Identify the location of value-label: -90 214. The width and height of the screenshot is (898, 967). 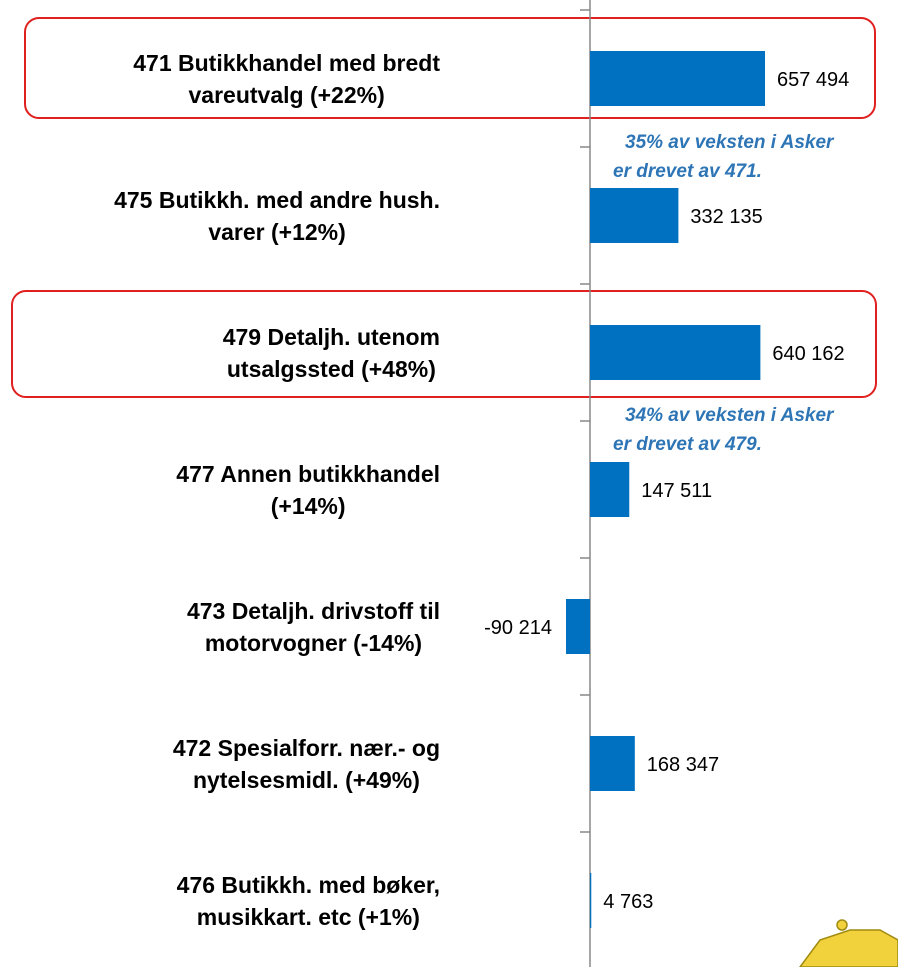
(518, 628).